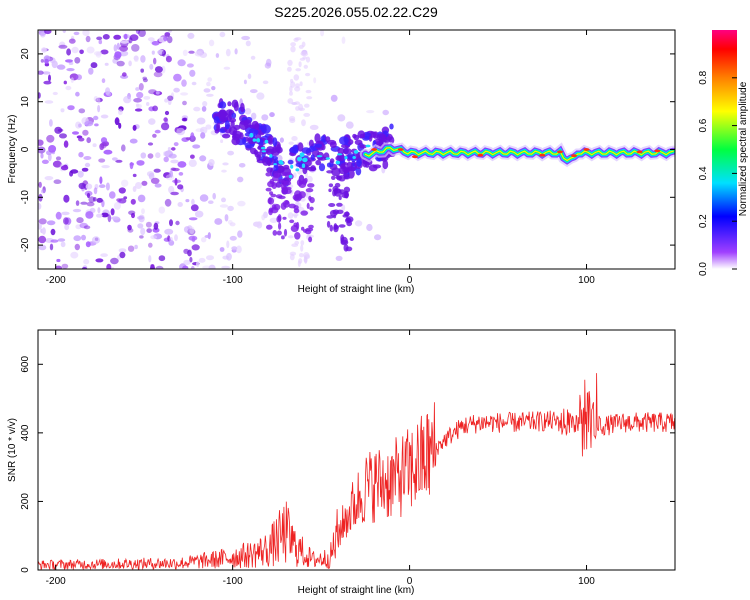 The image size is (750, 600). What do you see at coordinates (25, 149) in the screenshot?
I see `y-tick-label: 0` at bounding box center [25, 149].